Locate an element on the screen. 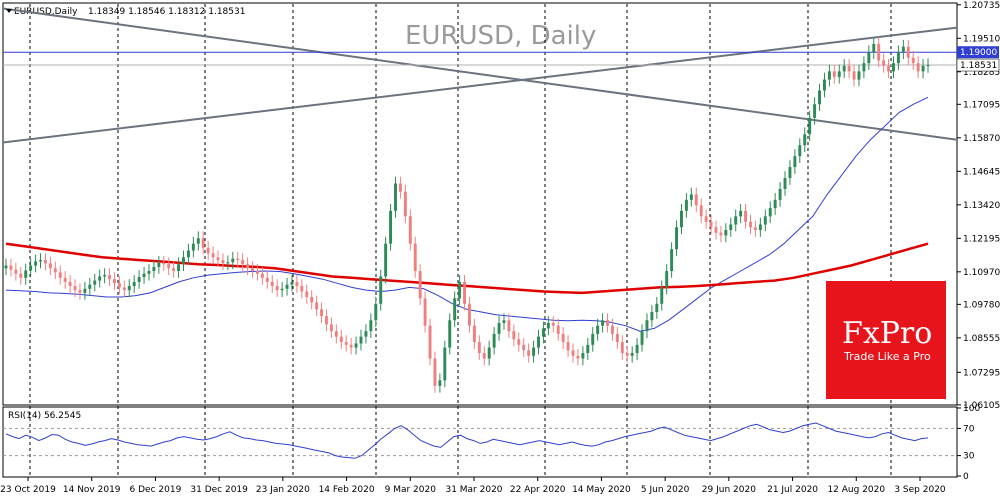 This screenshot has width=1000, height=500. y-tick-label: 1.10970 is located at coordinates (981, 273).